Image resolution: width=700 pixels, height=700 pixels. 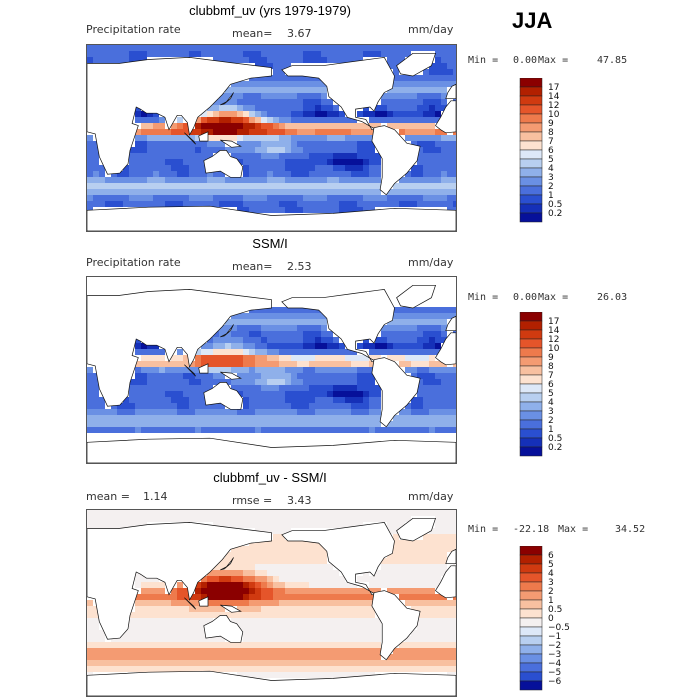 What do you see at coordinates (551, 583) in the screenshot?
I see `panel-3-colorbar-label: 3` at bounding box center [551, 583].